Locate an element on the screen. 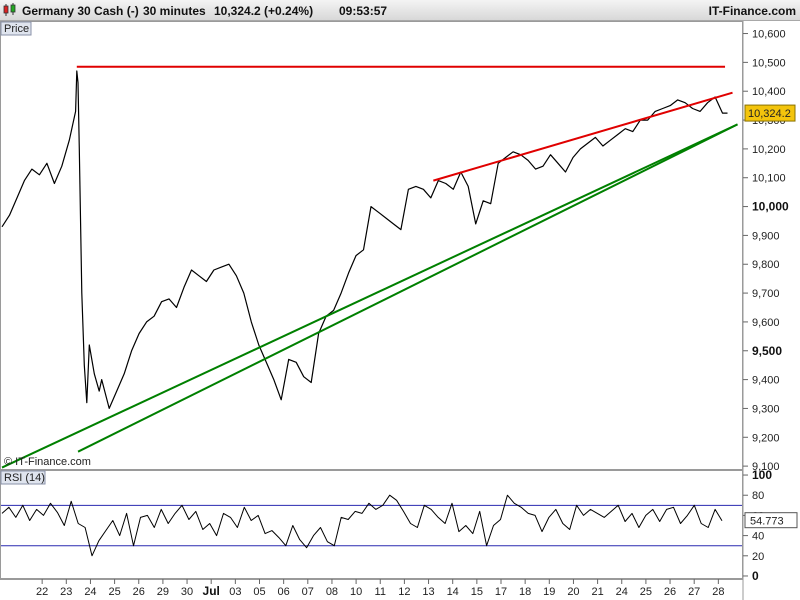  price-y-tick-label: 10,200 is located at coordinates (769, 150).